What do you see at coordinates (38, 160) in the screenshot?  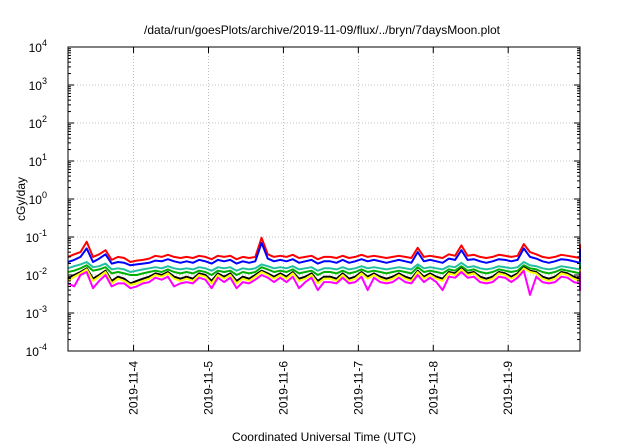 I see `y-tick-label: 10¹` at bounding box center [38, 160].